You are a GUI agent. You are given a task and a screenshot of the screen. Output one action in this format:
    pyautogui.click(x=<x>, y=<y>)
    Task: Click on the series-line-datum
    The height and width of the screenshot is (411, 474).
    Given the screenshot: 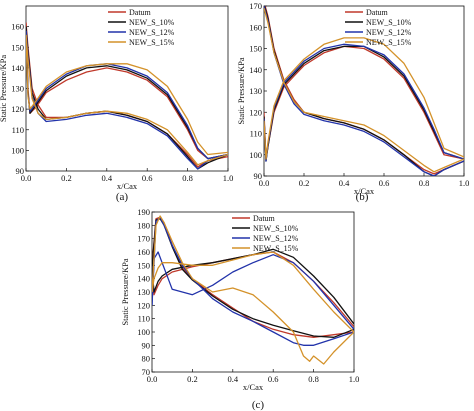 What is the action you would take?
    pyautogui.click(x=127, y=91)
    